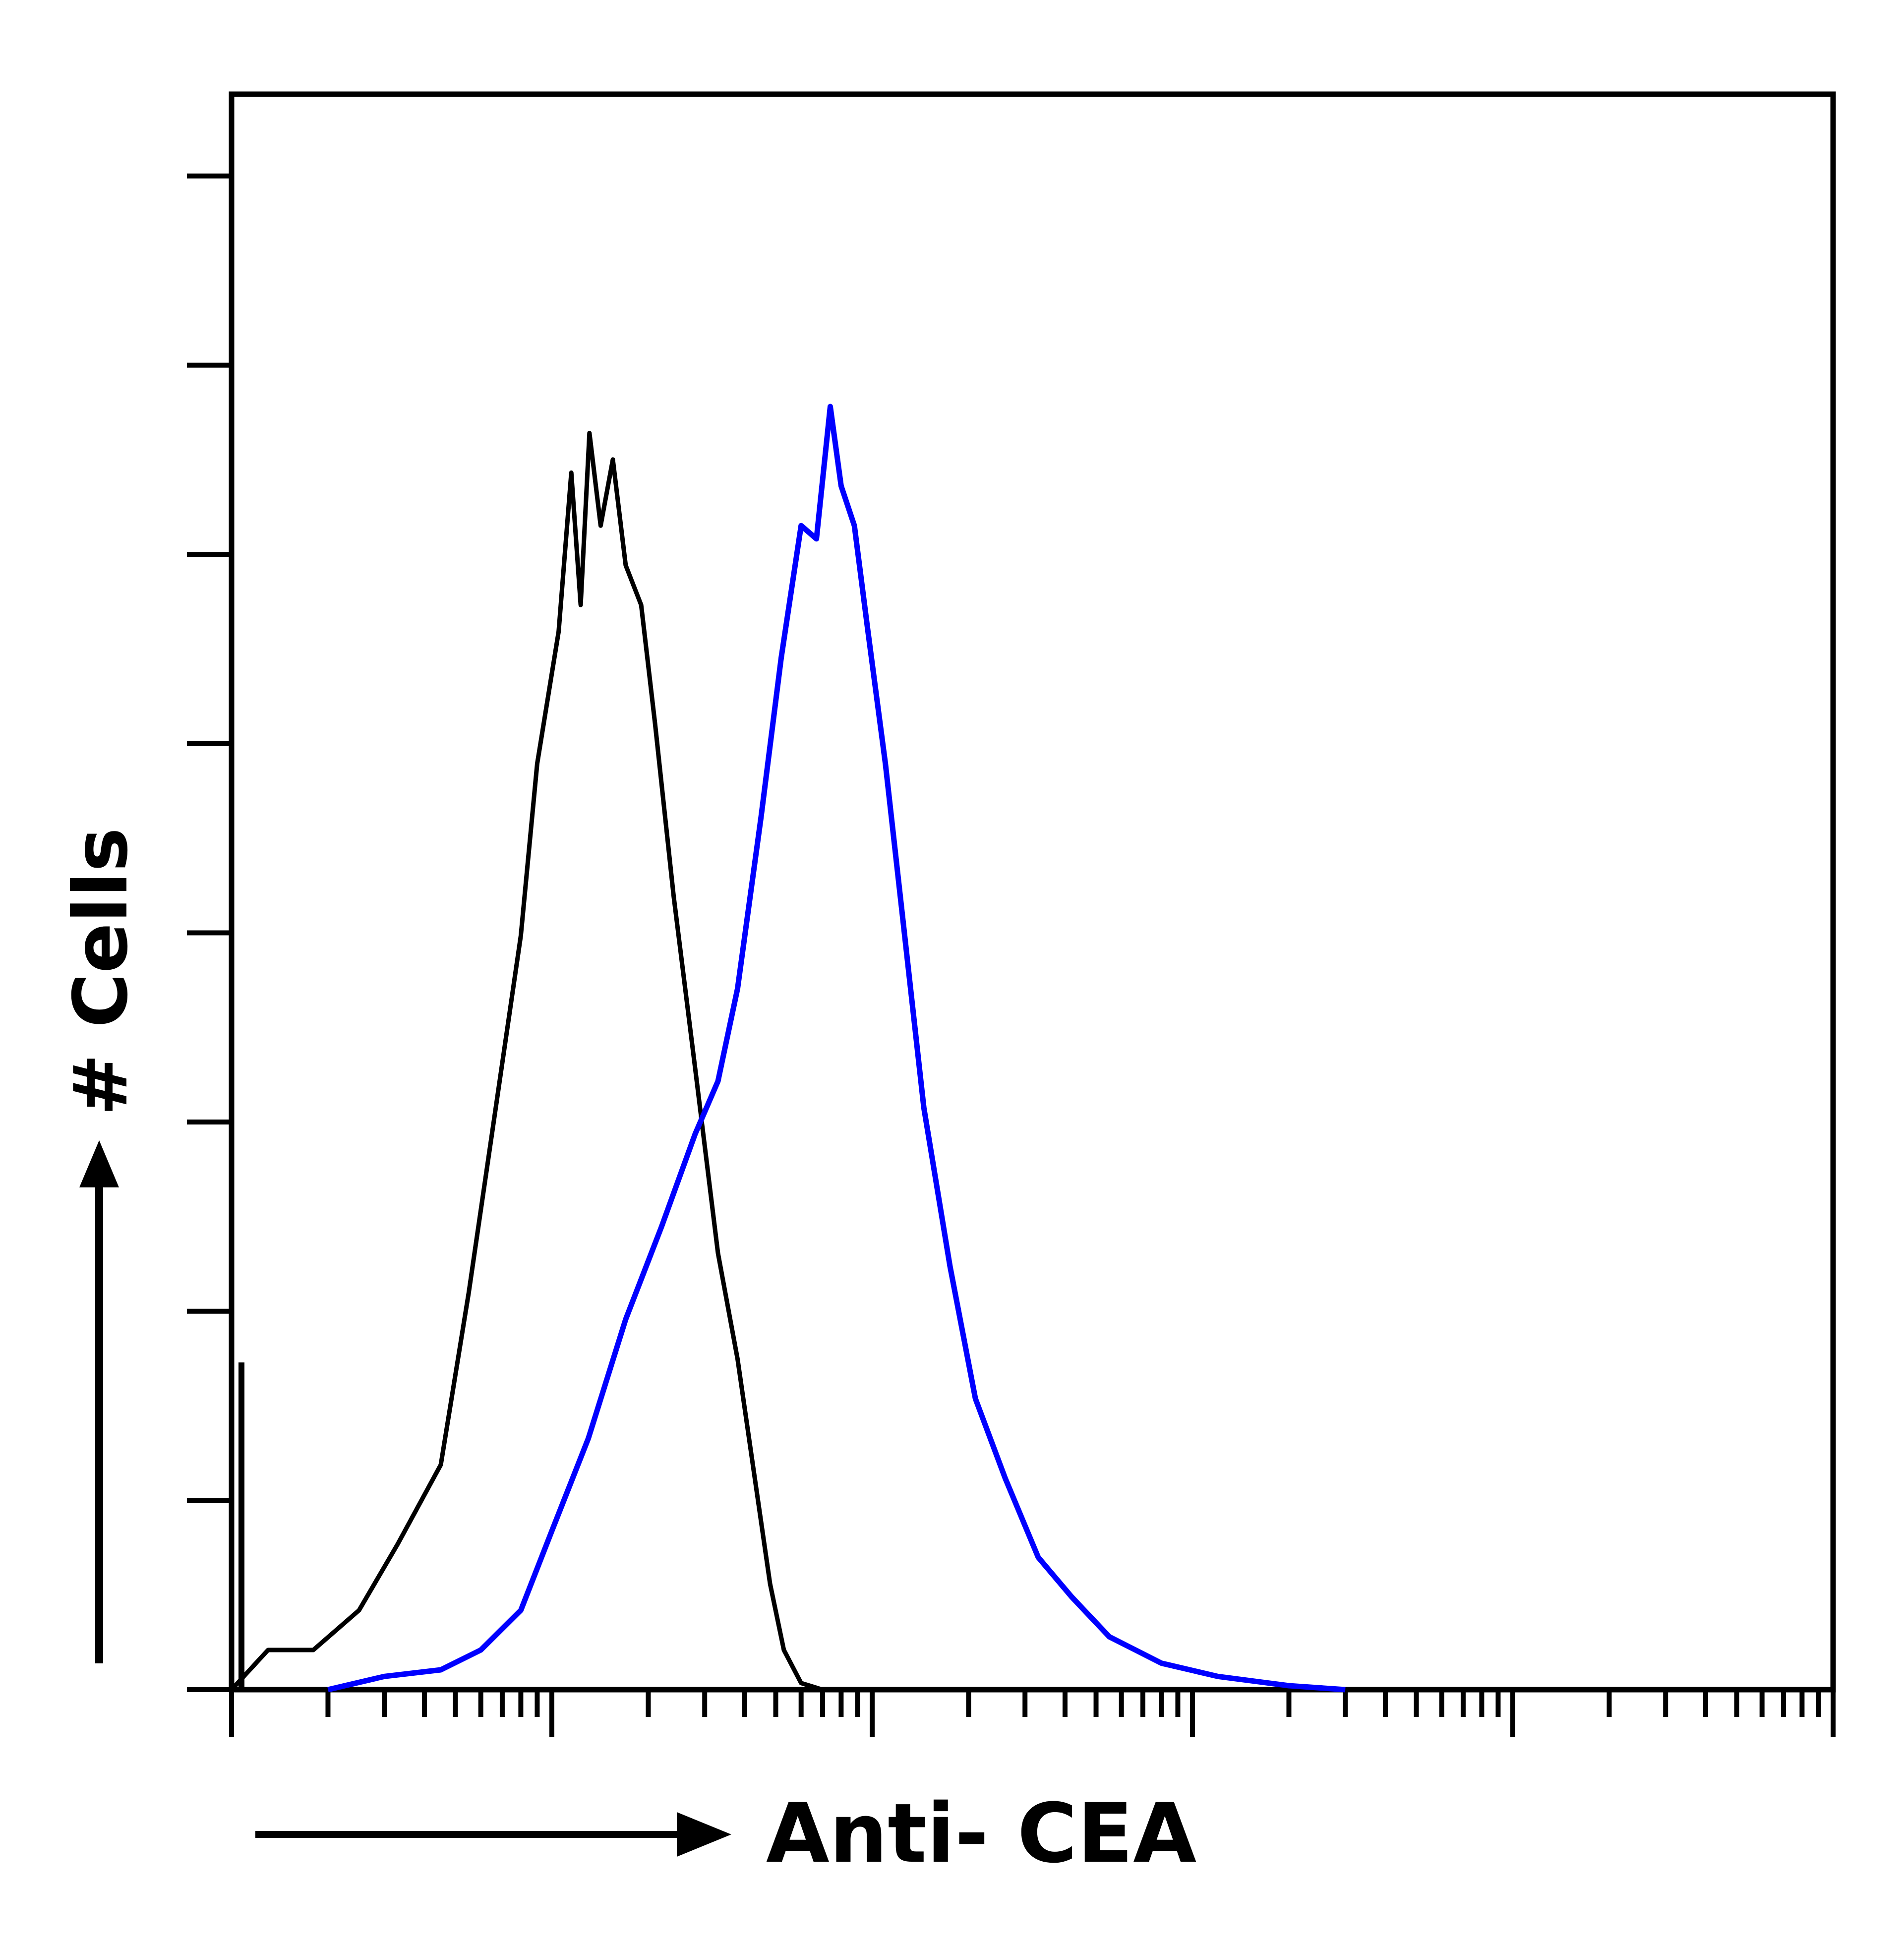 The width and height of the screenshot is (1904, 1944). I want to click on x-axis-label: Anti- CEA, so click(981, 1834).